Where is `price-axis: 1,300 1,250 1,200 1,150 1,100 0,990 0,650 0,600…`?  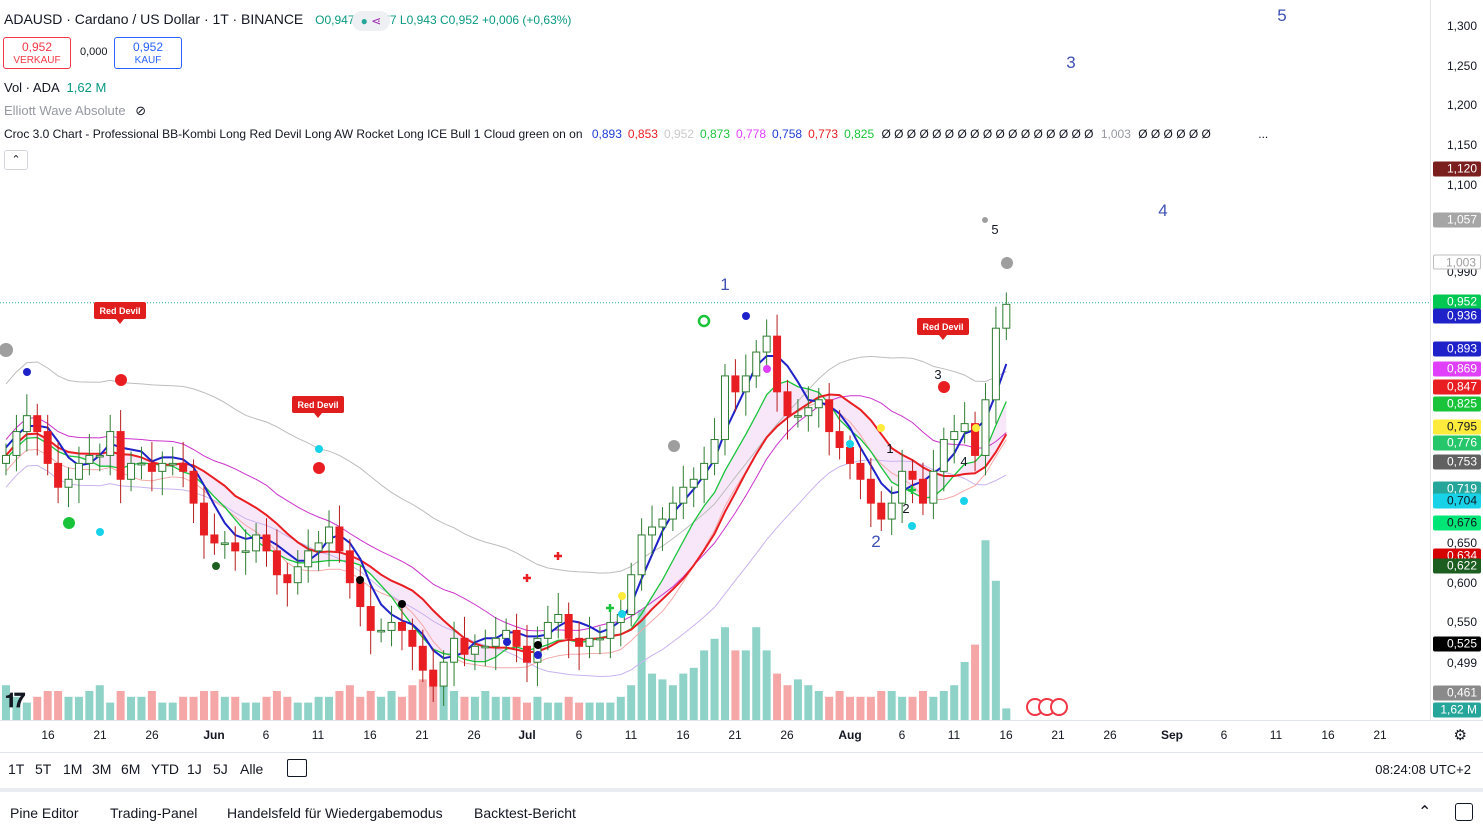
price-axis: 1,300 1,250 1,200 1,150 1,100 0,990 0,650 0,600… is located at coordinates (1456, 360).